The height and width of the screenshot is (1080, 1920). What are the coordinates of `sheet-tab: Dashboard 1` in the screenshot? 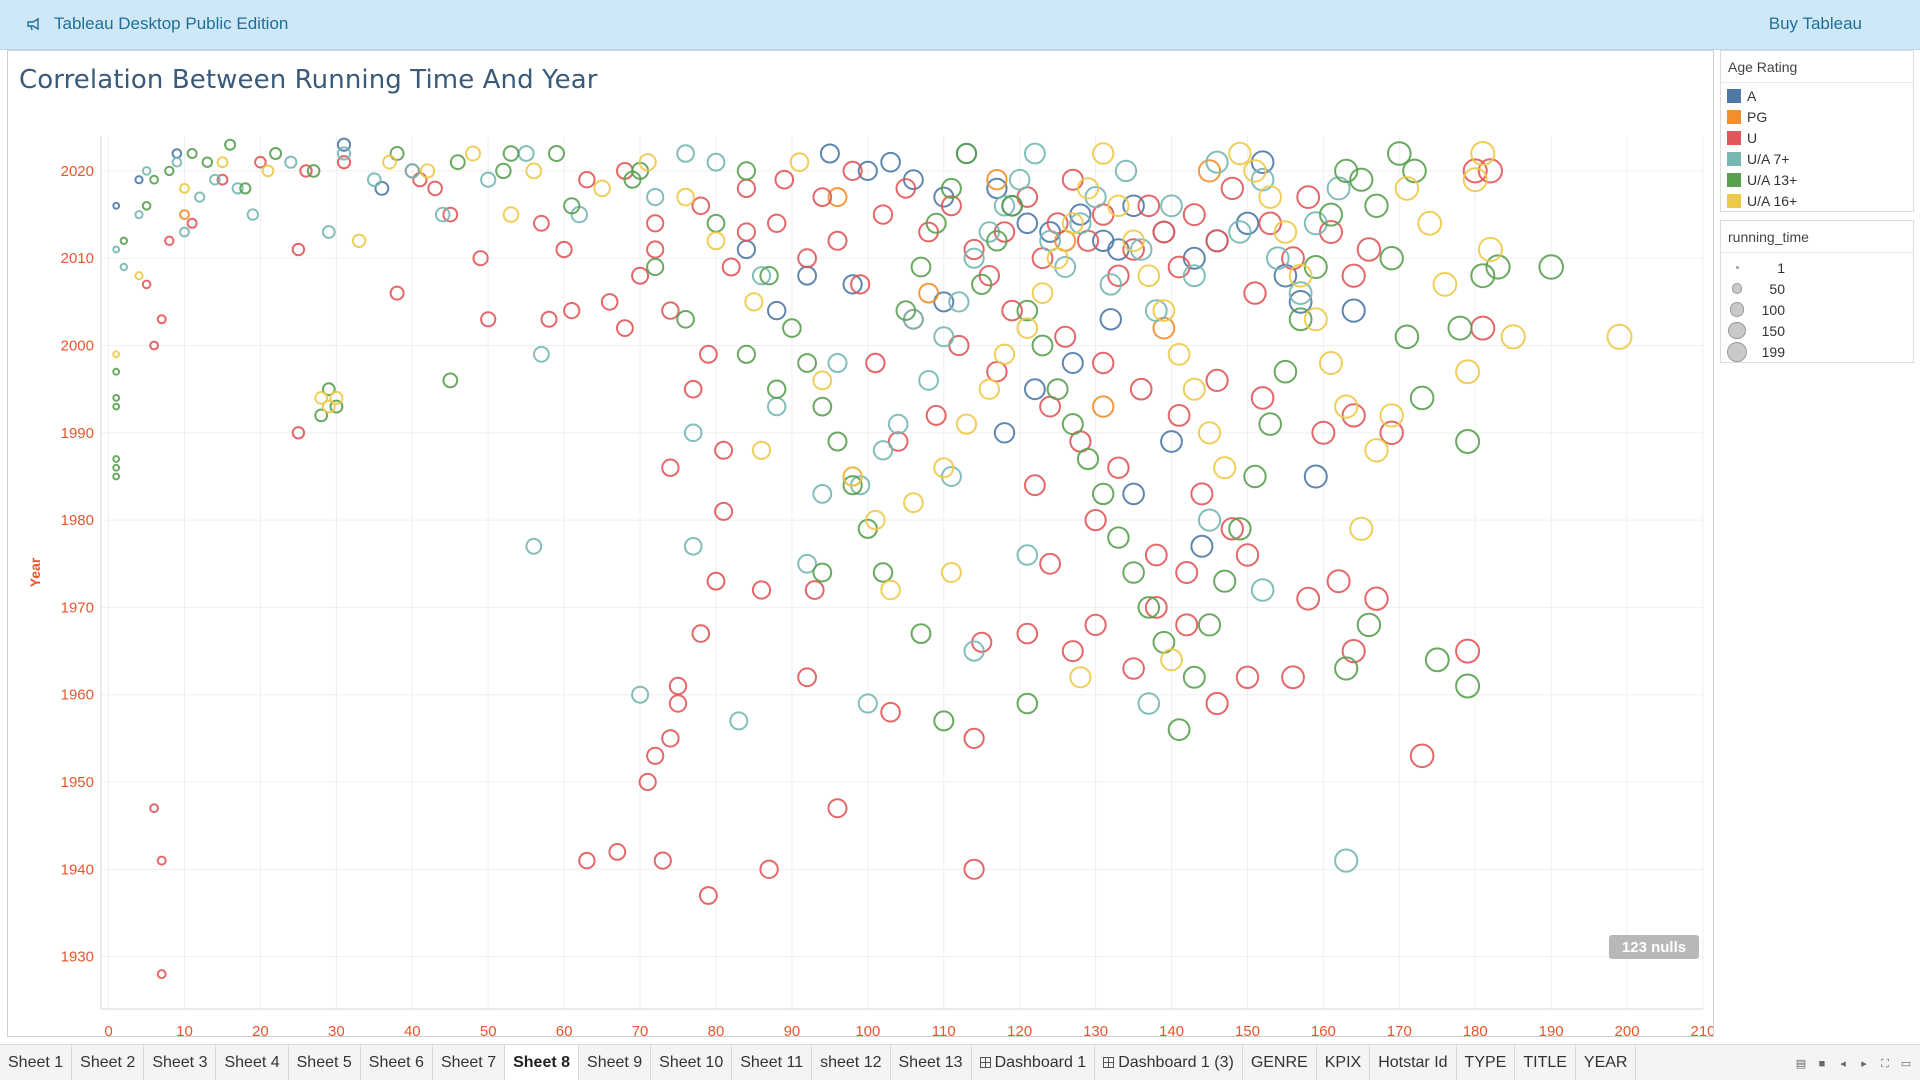 It's located at (1034, 1062).